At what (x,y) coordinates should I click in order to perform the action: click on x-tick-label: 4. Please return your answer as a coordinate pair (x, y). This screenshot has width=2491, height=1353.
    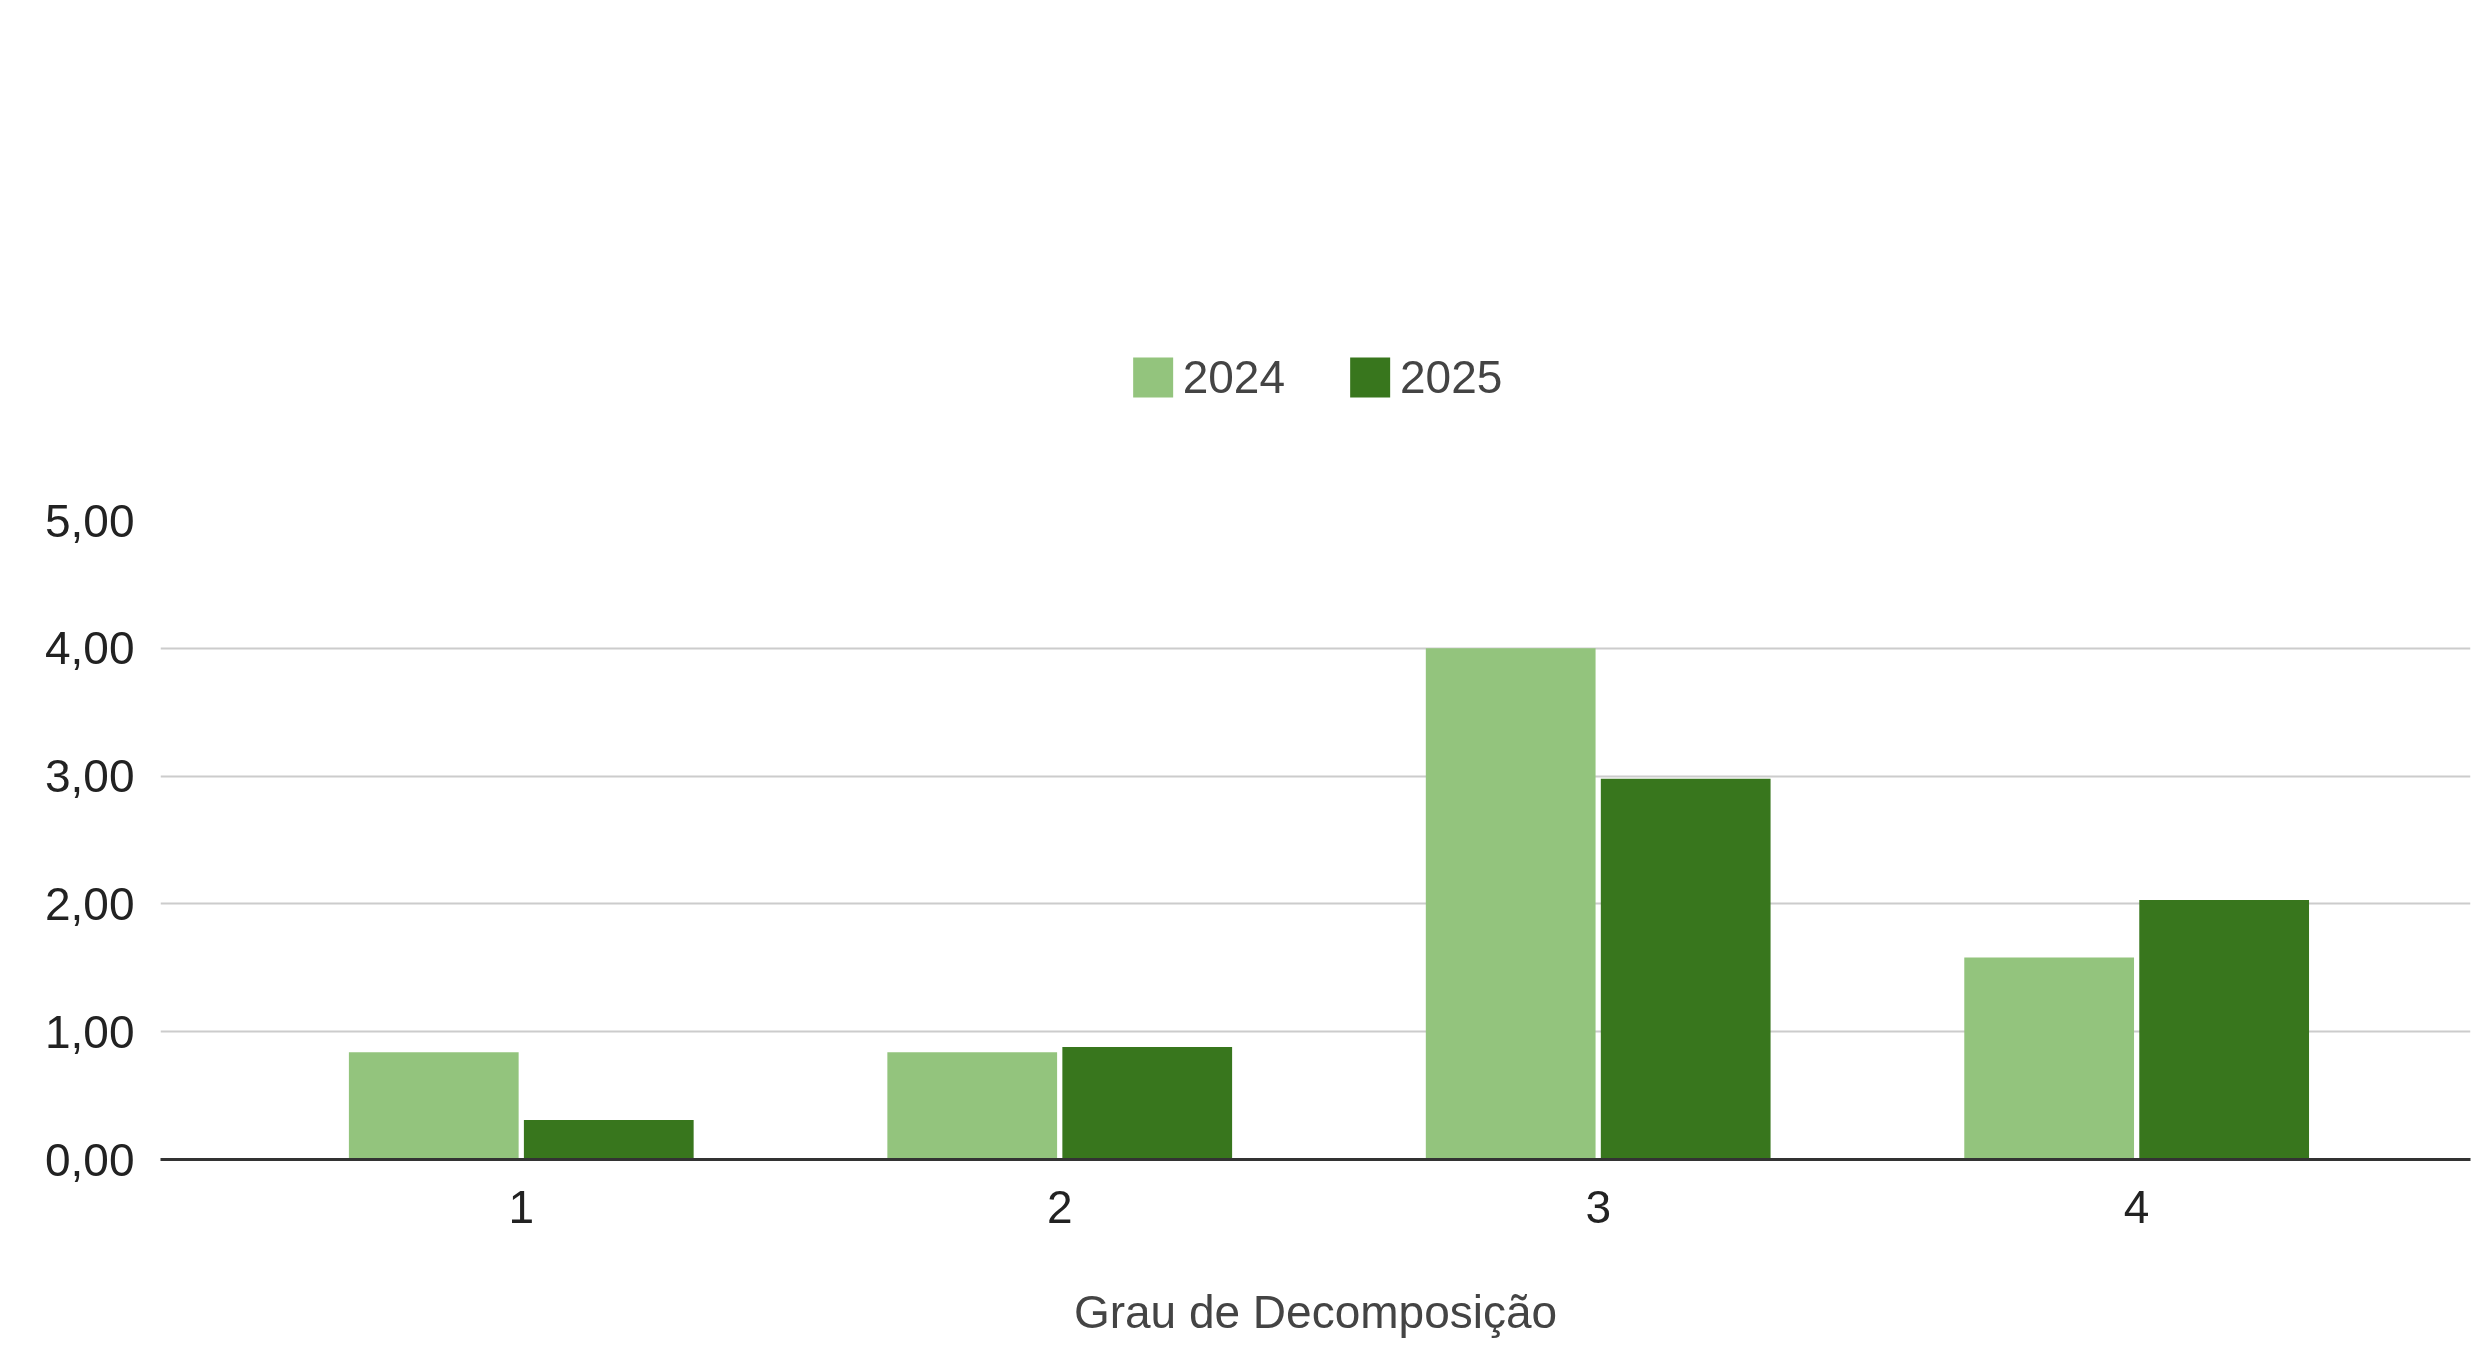
    Looking at the image, I should click on (2136, 1206).